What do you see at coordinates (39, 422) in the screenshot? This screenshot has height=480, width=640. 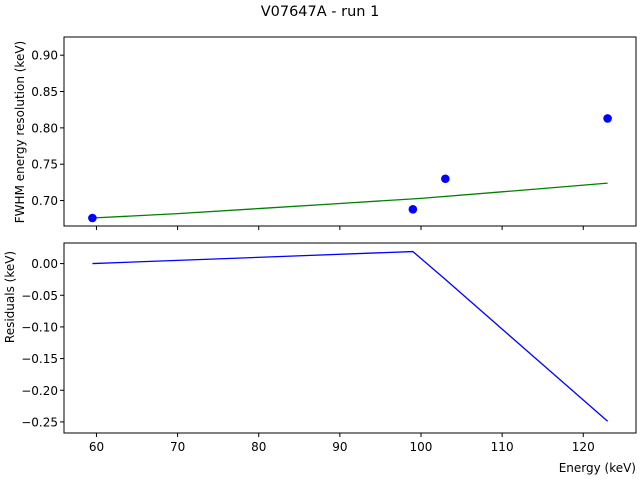 I see `bottom-ytick-label: −0.25` at bounding box center [39, 422].